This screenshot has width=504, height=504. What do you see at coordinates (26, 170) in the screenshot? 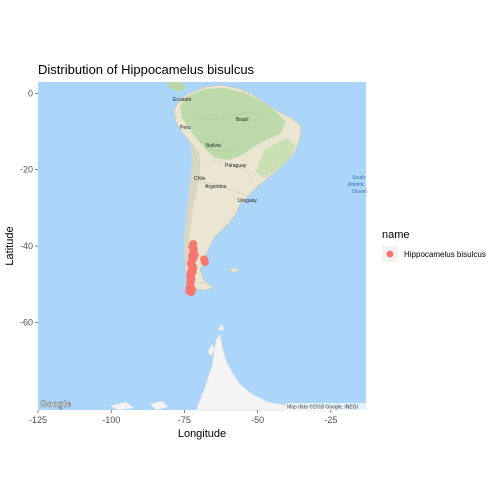
I see `y-tick-label: -20` at bounding box center [26, 170].